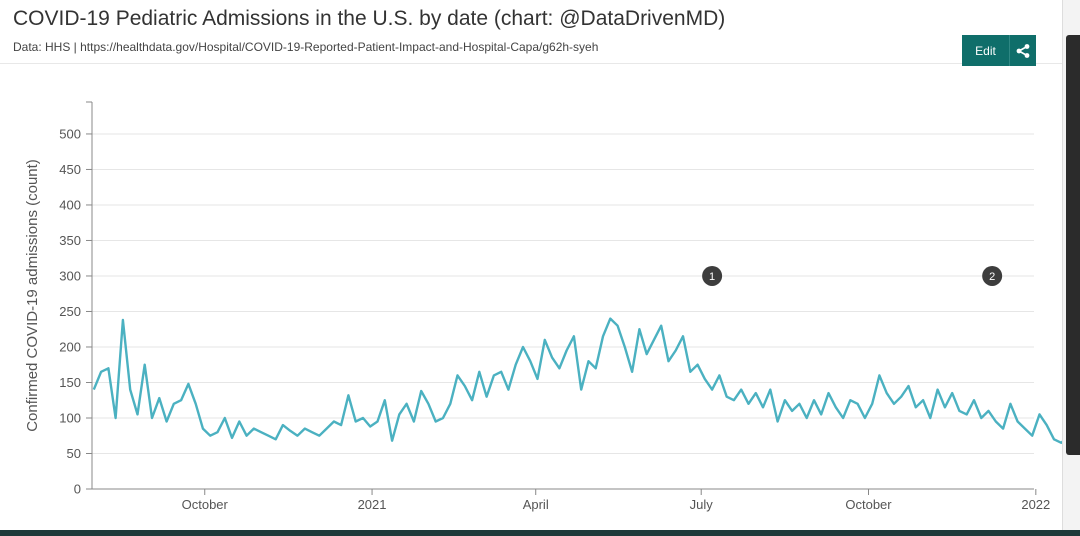 This screenshot has width=1080, height=536. Describe the element at coordinates (531, 63) in the screenshot. I see `header-divider` at that location.